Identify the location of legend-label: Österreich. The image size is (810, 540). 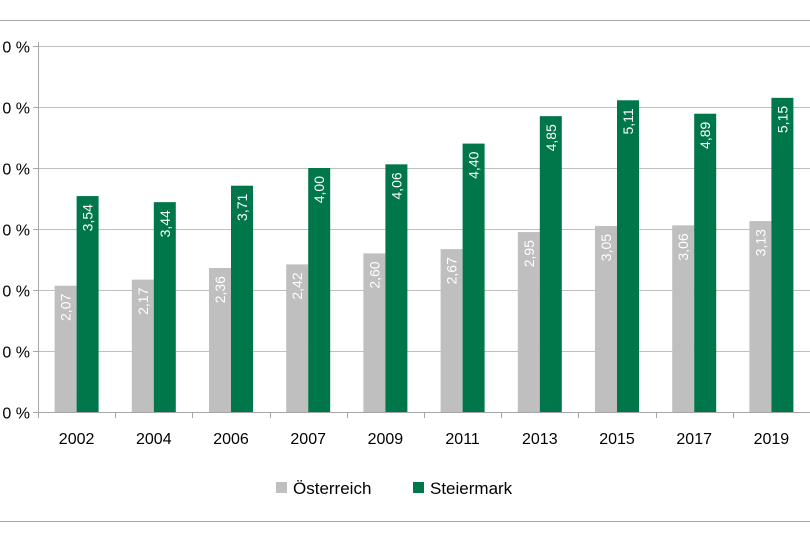
(332, 488).